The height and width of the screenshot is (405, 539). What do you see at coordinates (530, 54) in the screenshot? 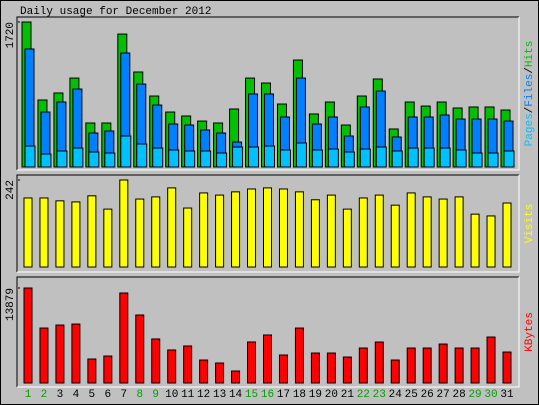
I see `legend-entry: Hits` at bounding box center [530, 54].